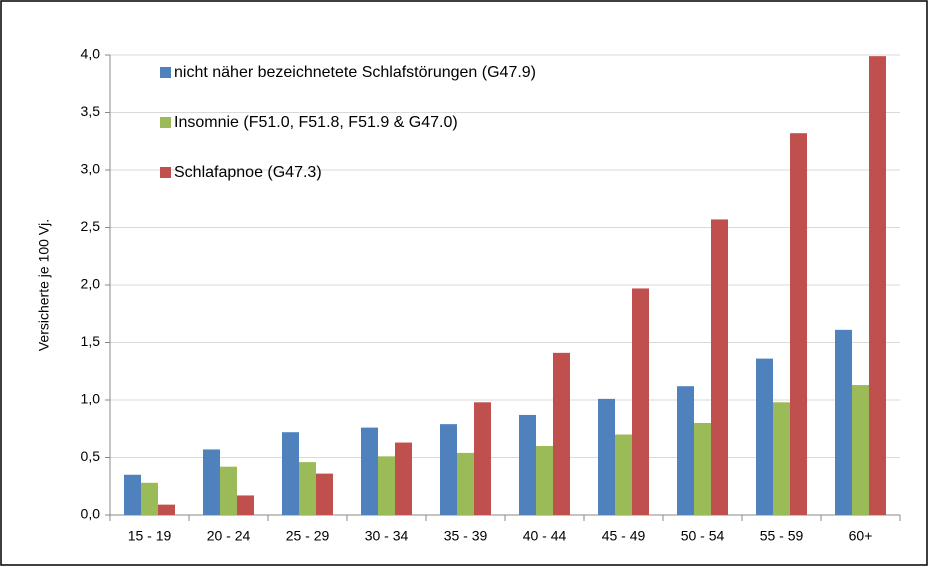 This screenshot has height=566, width=928. What do you see at coordinates (91, 226) in the screenshot?
I see `y-tick-label: 2,5` at bounding box center [91, 226].